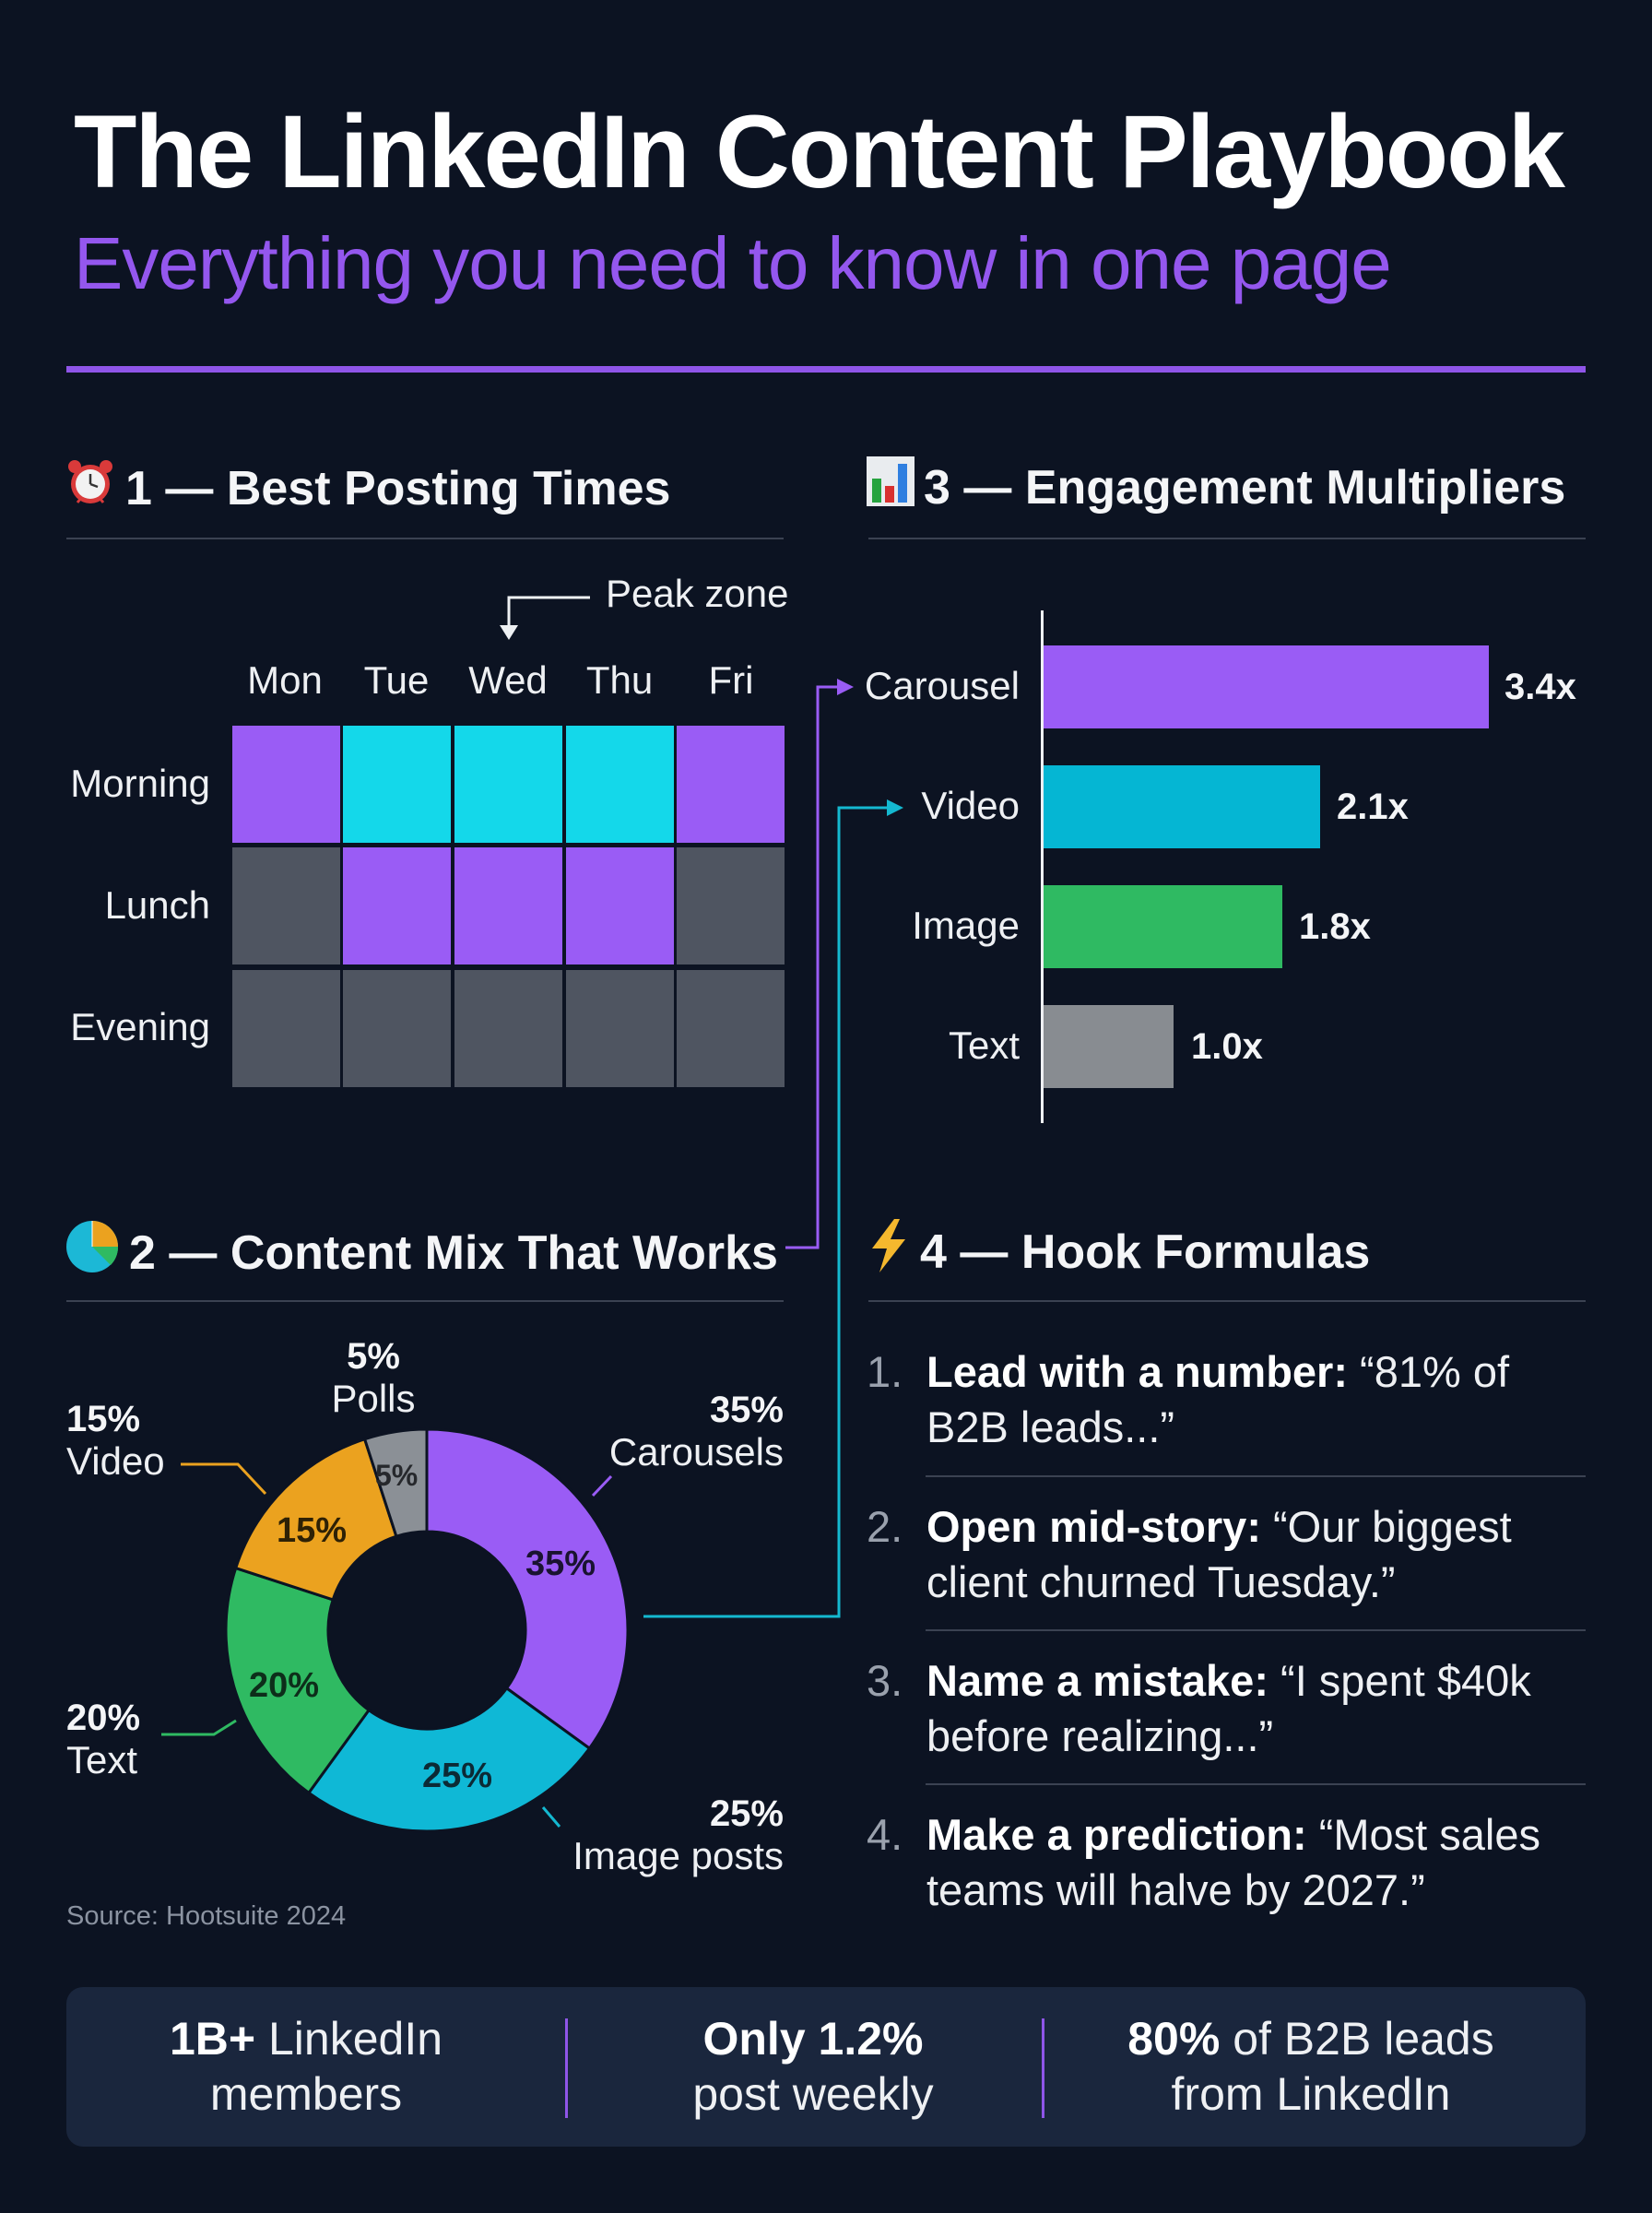 Image resolution: width=1652 pixels, height=2213 pixels. I want to click on bar-value-video: 2.1x, so click(1373, 807).